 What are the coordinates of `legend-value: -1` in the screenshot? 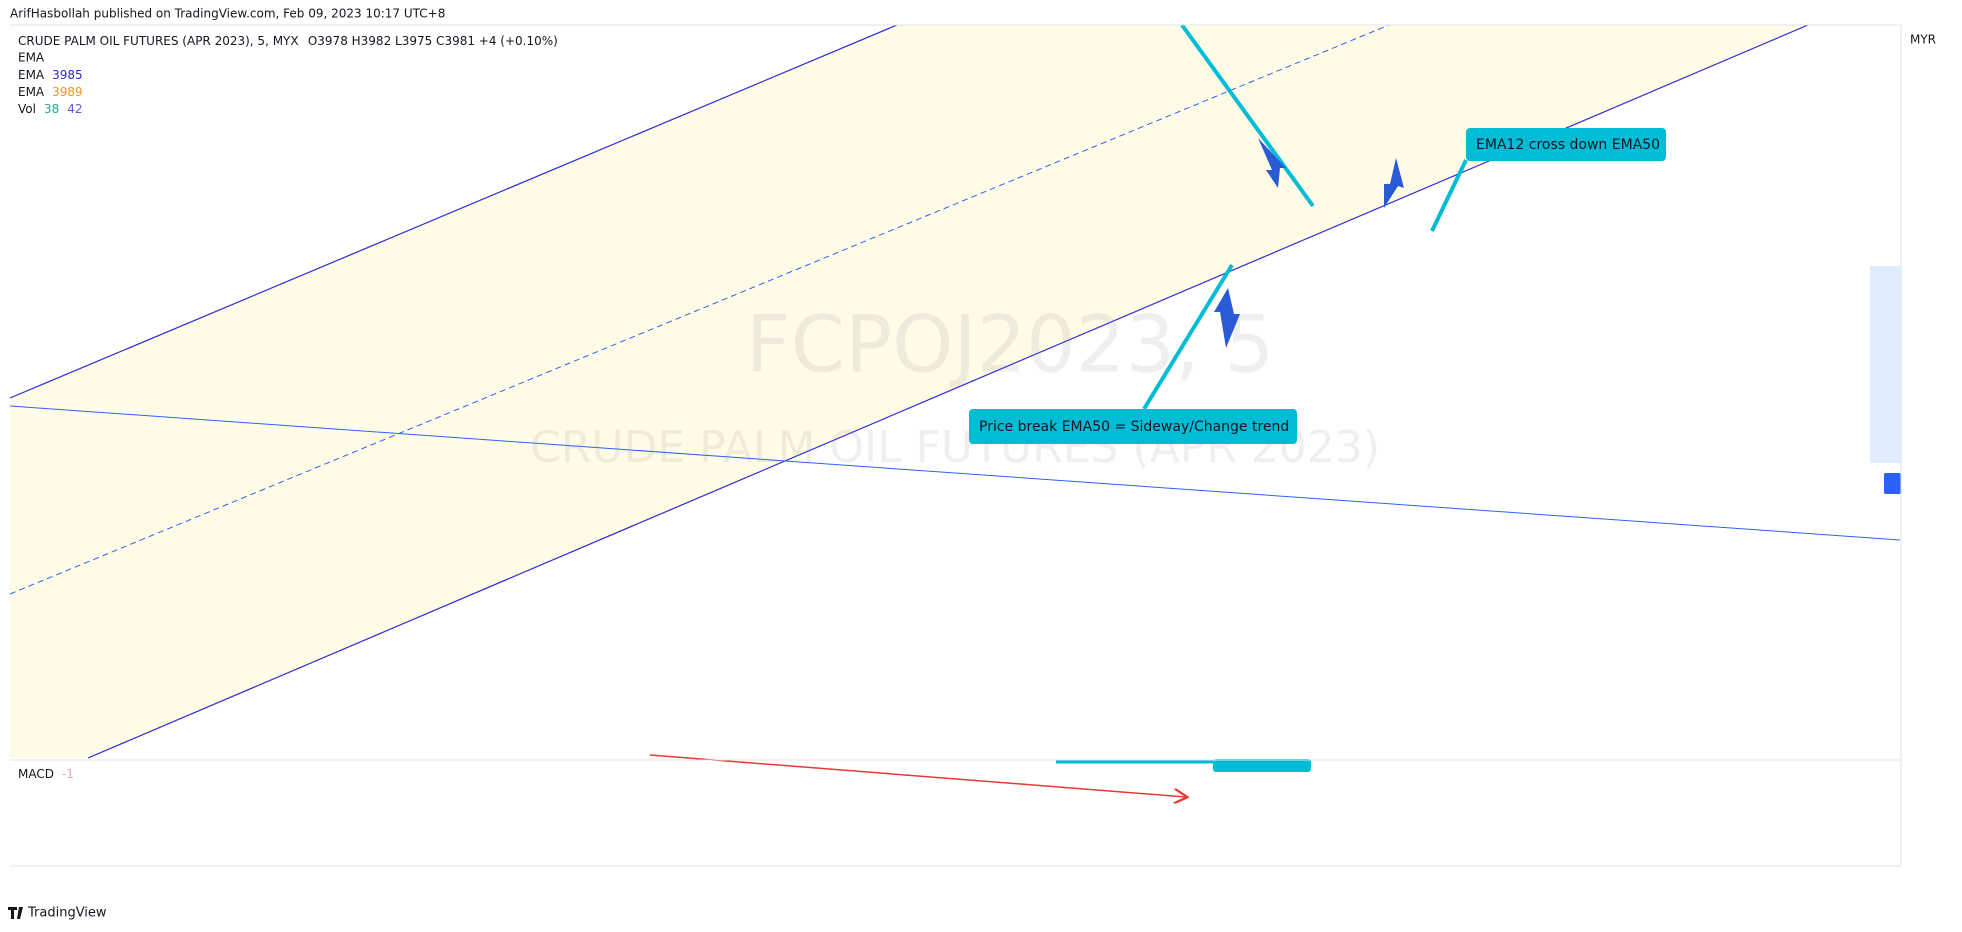 It's located at (68, 774).